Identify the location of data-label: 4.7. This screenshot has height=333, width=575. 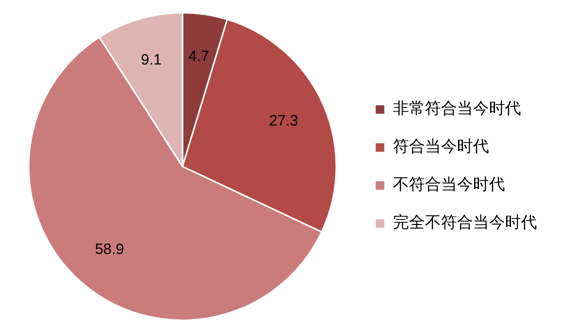
(199, 57).